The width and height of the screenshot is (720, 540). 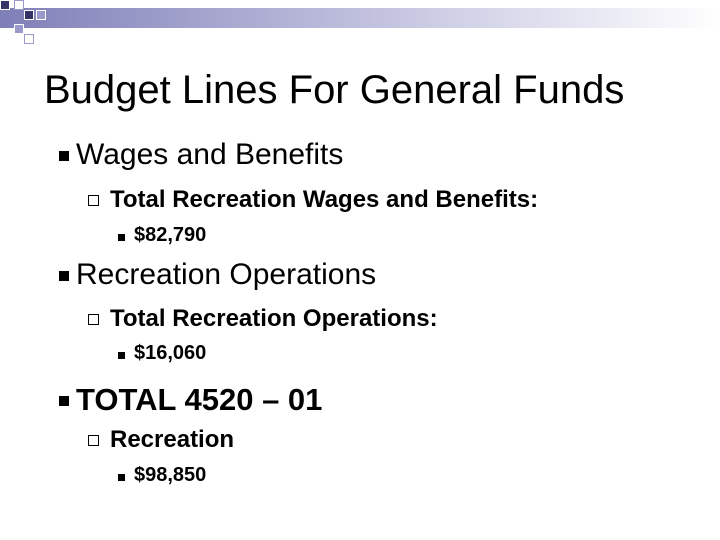 What do you see at coordinates (30, 24) in the screenshot?
I see `corner-squares-decoration` at bounding box center [30, 24].